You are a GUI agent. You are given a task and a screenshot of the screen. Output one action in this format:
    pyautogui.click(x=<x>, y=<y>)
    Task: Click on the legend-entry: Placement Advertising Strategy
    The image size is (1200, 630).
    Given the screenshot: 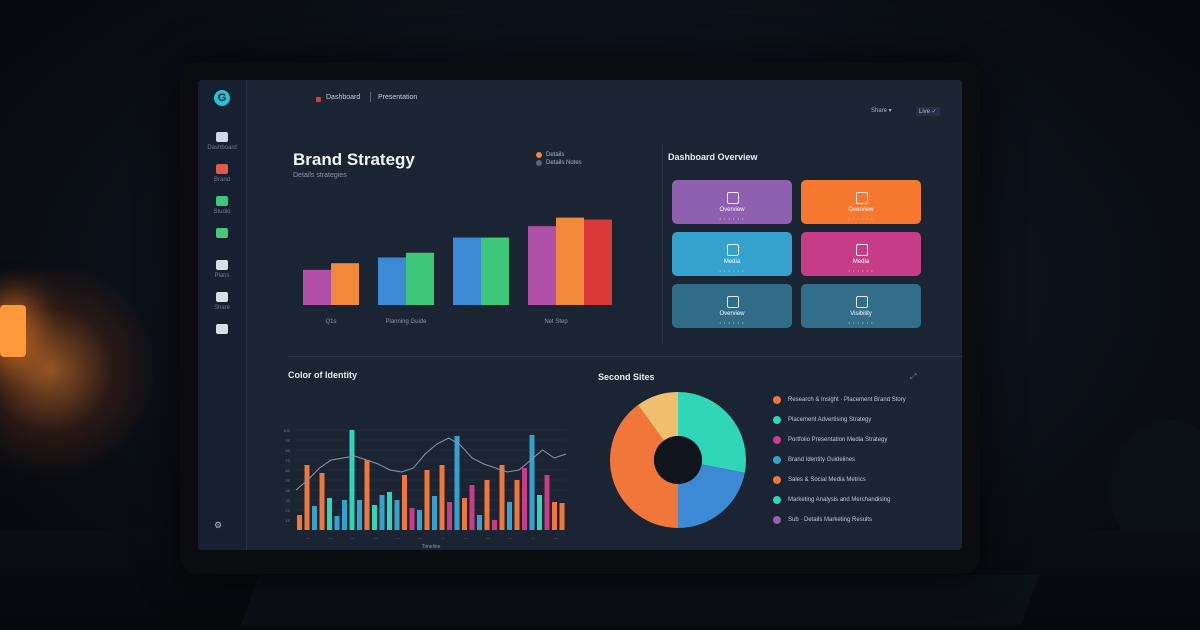 What is the action you would take?
    pyautogui.click(x=839, y=420)
    